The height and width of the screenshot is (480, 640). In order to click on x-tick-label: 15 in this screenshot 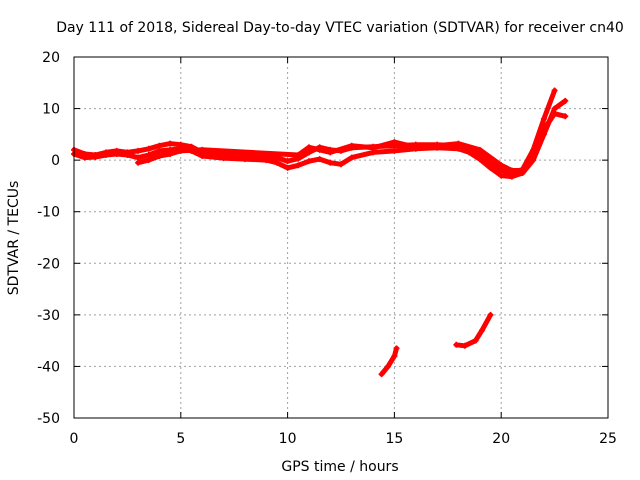, I will do `click(394, 439)`.